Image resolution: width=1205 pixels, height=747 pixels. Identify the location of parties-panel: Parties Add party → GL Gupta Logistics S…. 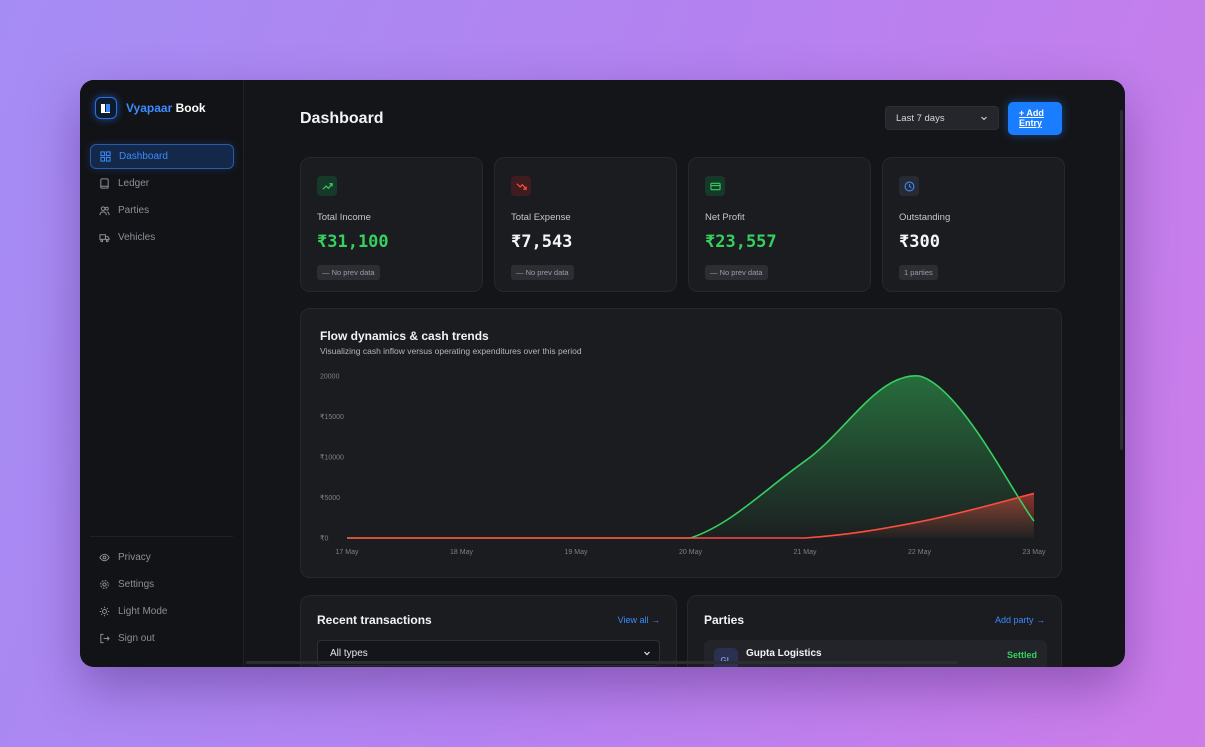
(874, 631).